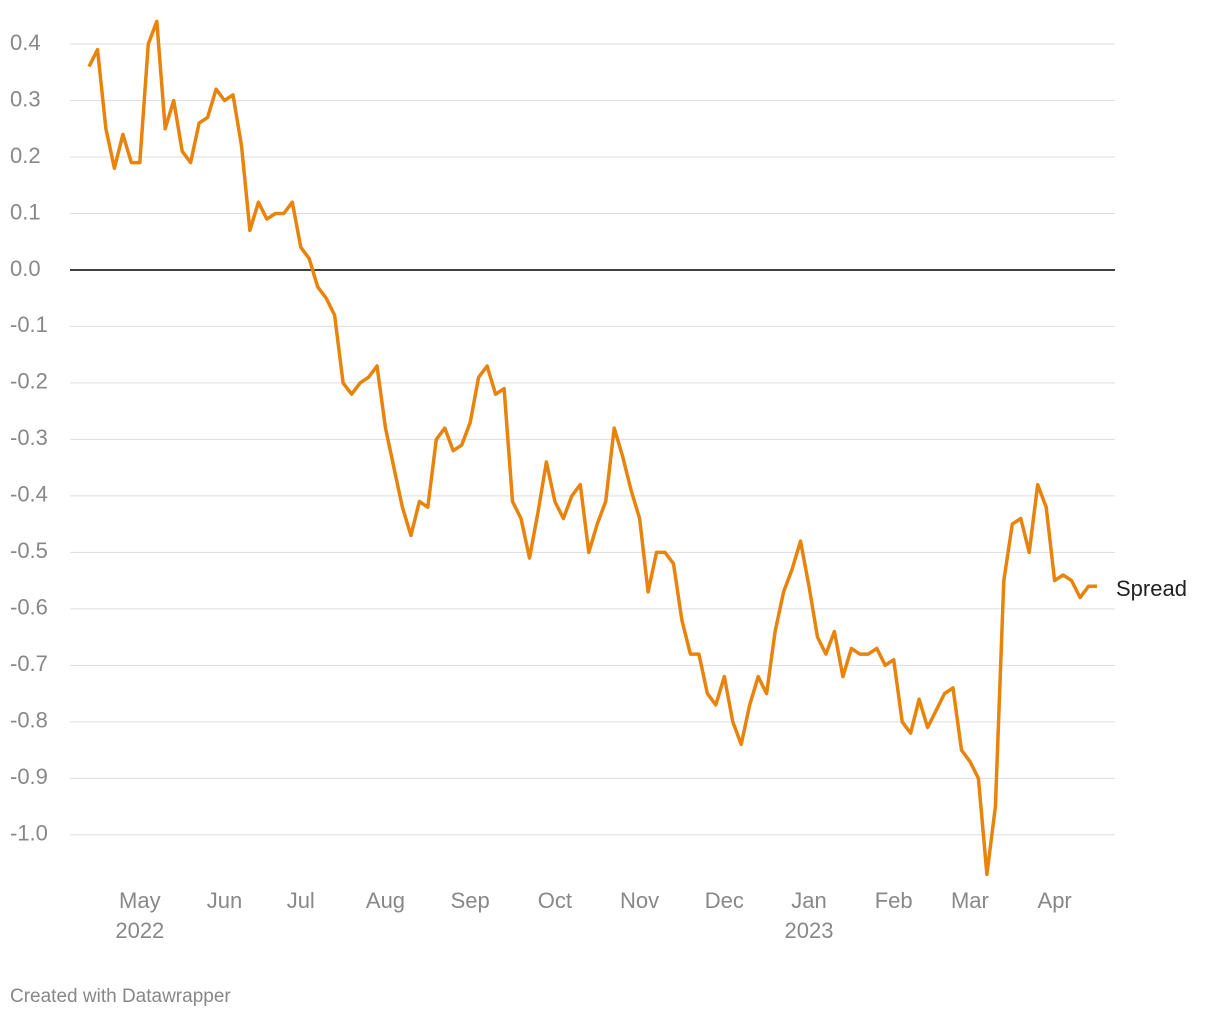 The width and height of the screenshot is (1220, 1024). Describe the element at coordinates (29, 776) in the screenshot. I see `y-tick-label: -0.9` at that location.